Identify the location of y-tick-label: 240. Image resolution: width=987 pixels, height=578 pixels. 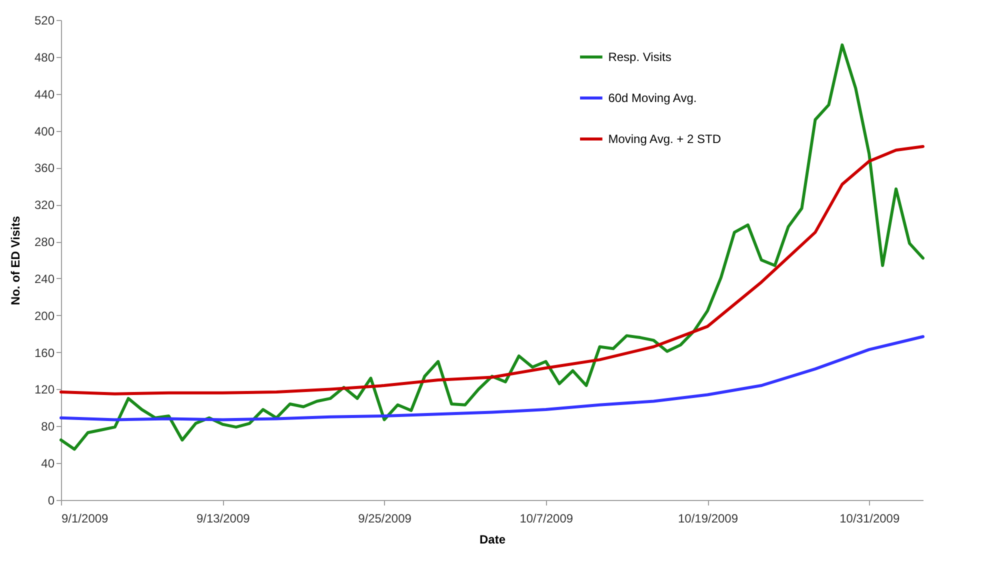
(44, 279).